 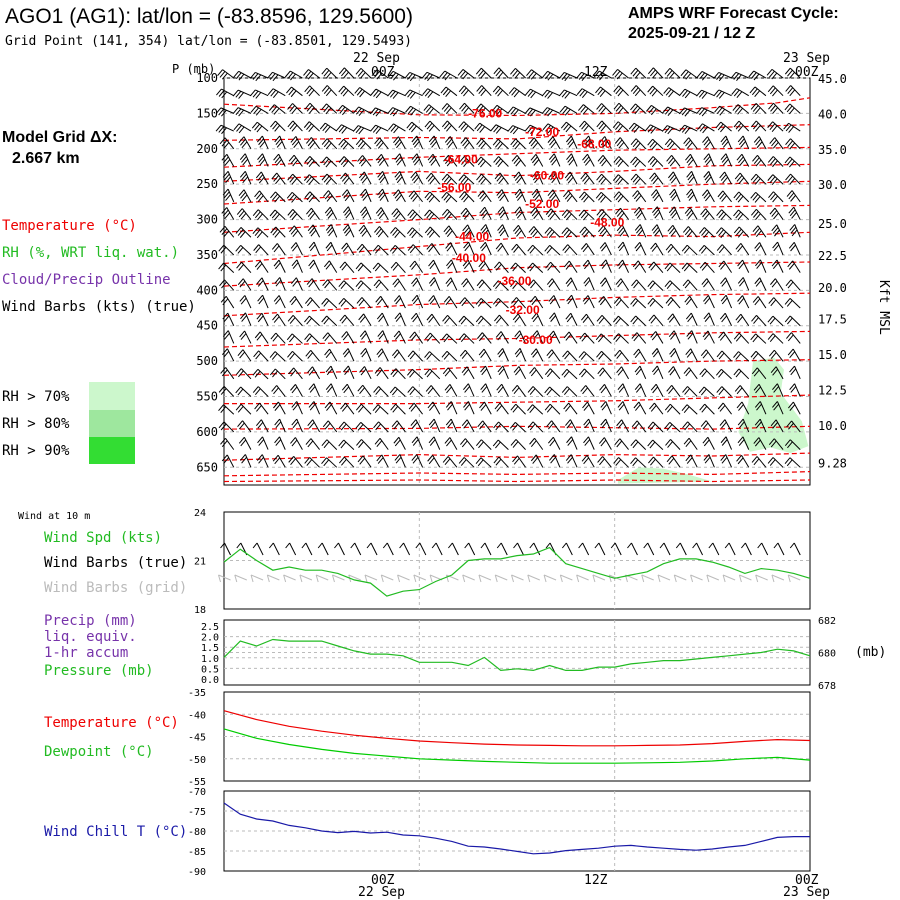 What do you see at coordinates (514, 281) in the screenshot?
I see `contour-label: -36.00` at bounding box center [514, 281].